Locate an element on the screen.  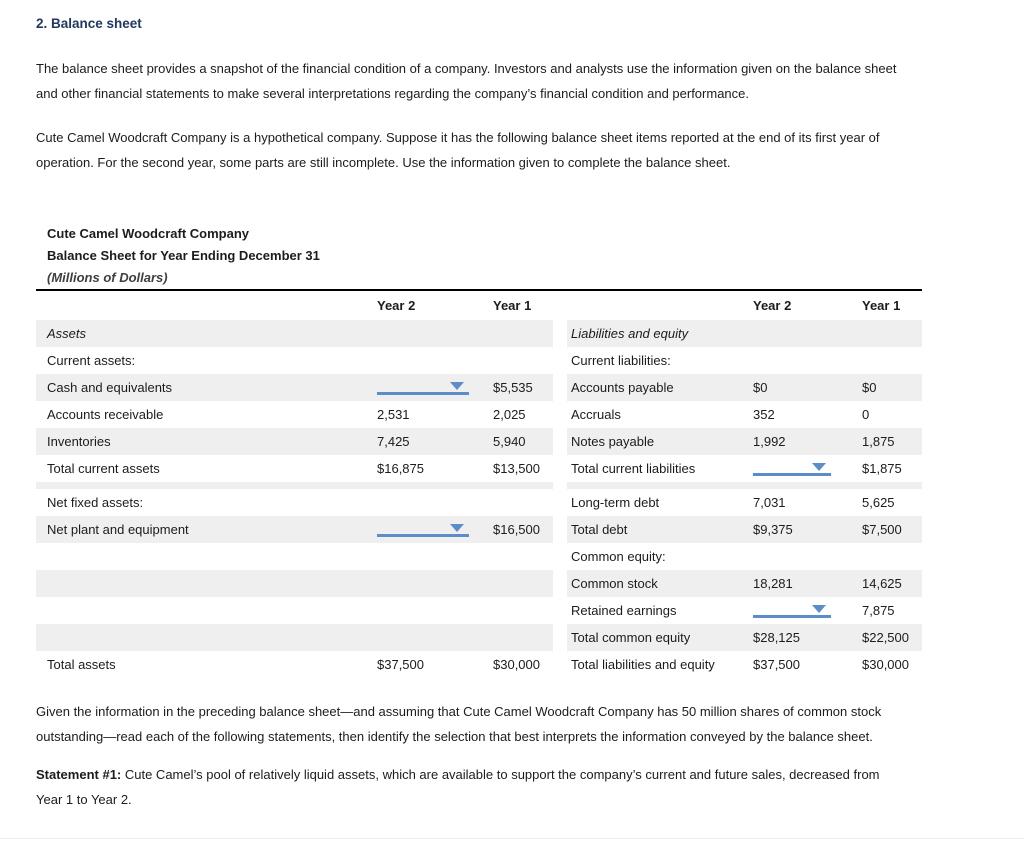
row-label: Current liabilities: is located at coordinates (621, 360).